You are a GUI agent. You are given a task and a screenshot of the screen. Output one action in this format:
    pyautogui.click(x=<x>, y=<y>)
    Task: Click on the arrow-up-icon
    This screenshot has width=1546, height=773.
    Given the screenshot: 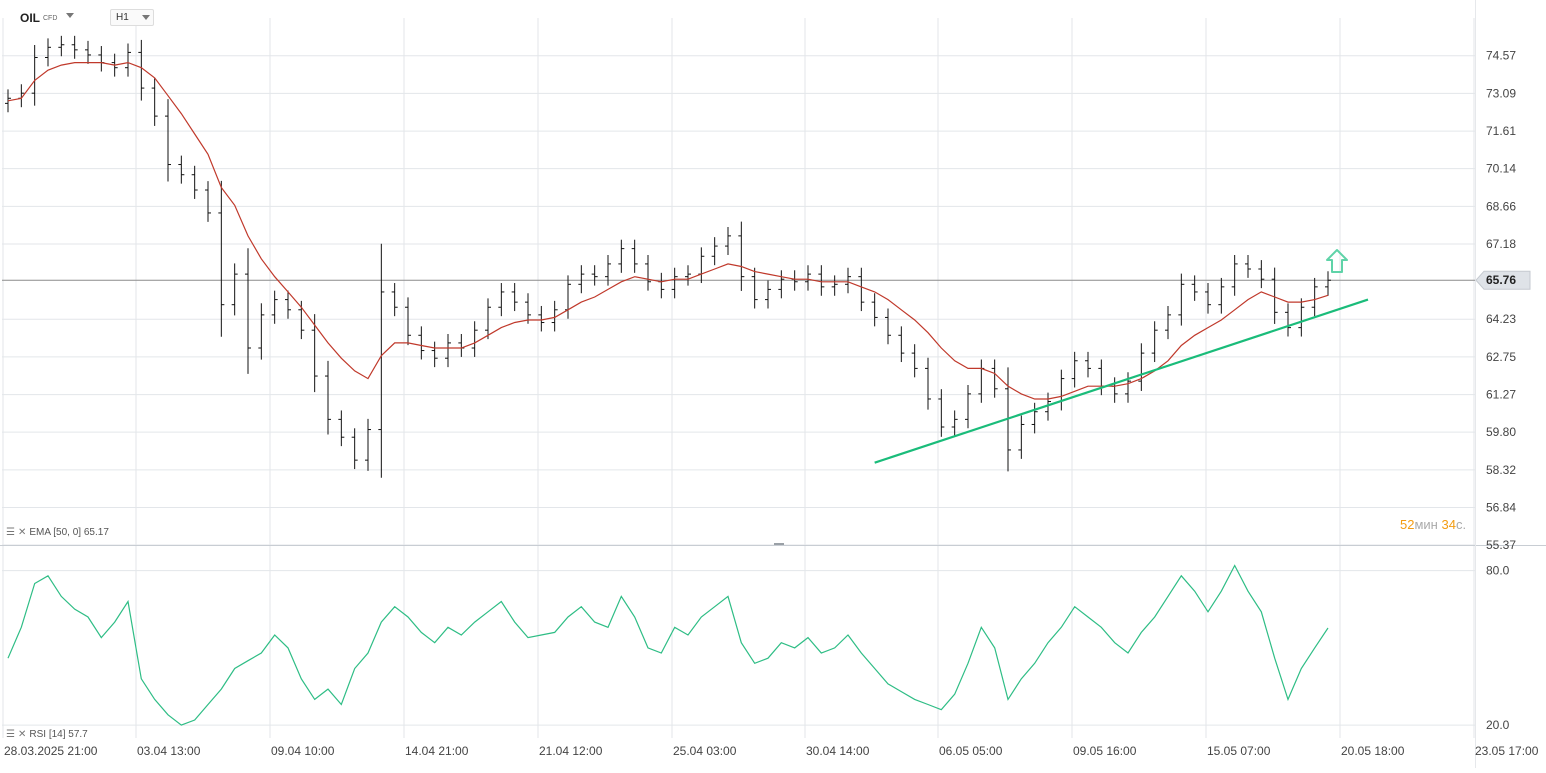 What is the action you would take?
    pyautogui.click(x=1337, y=261)
    